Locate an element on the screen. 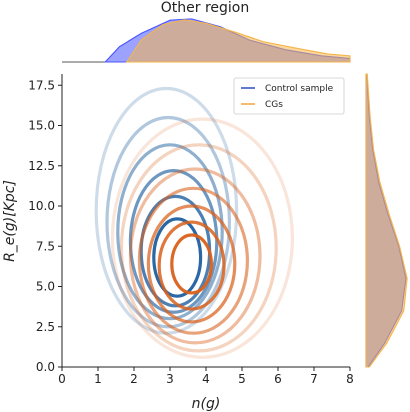 The image size is (410, 412). x-tick-label: 5 is located at coordinates (242, 379).